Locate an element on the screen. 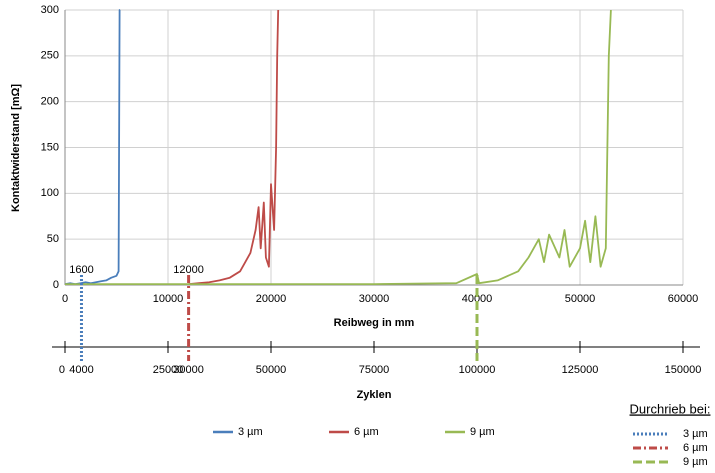 The width and height of the screenshot is (715, 473). y-tick-label: 0 is located at coordinates (56, 285).